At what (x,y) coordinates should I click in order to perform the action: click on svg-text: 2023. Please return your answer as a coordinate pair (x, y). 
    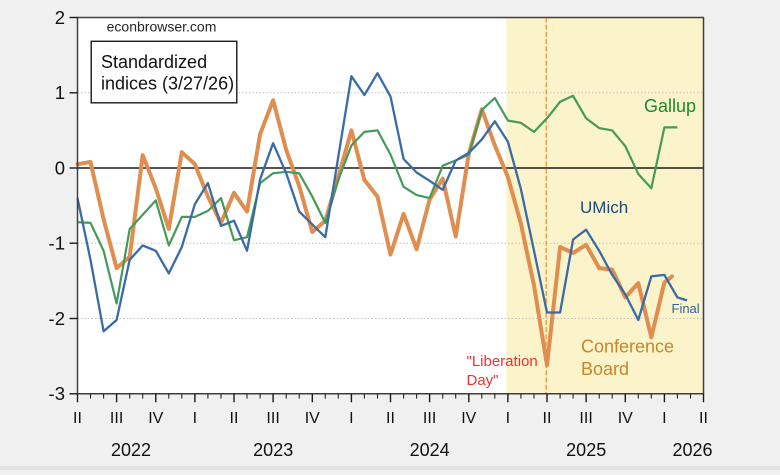
    Looking at the image, I should click on (273, 450).